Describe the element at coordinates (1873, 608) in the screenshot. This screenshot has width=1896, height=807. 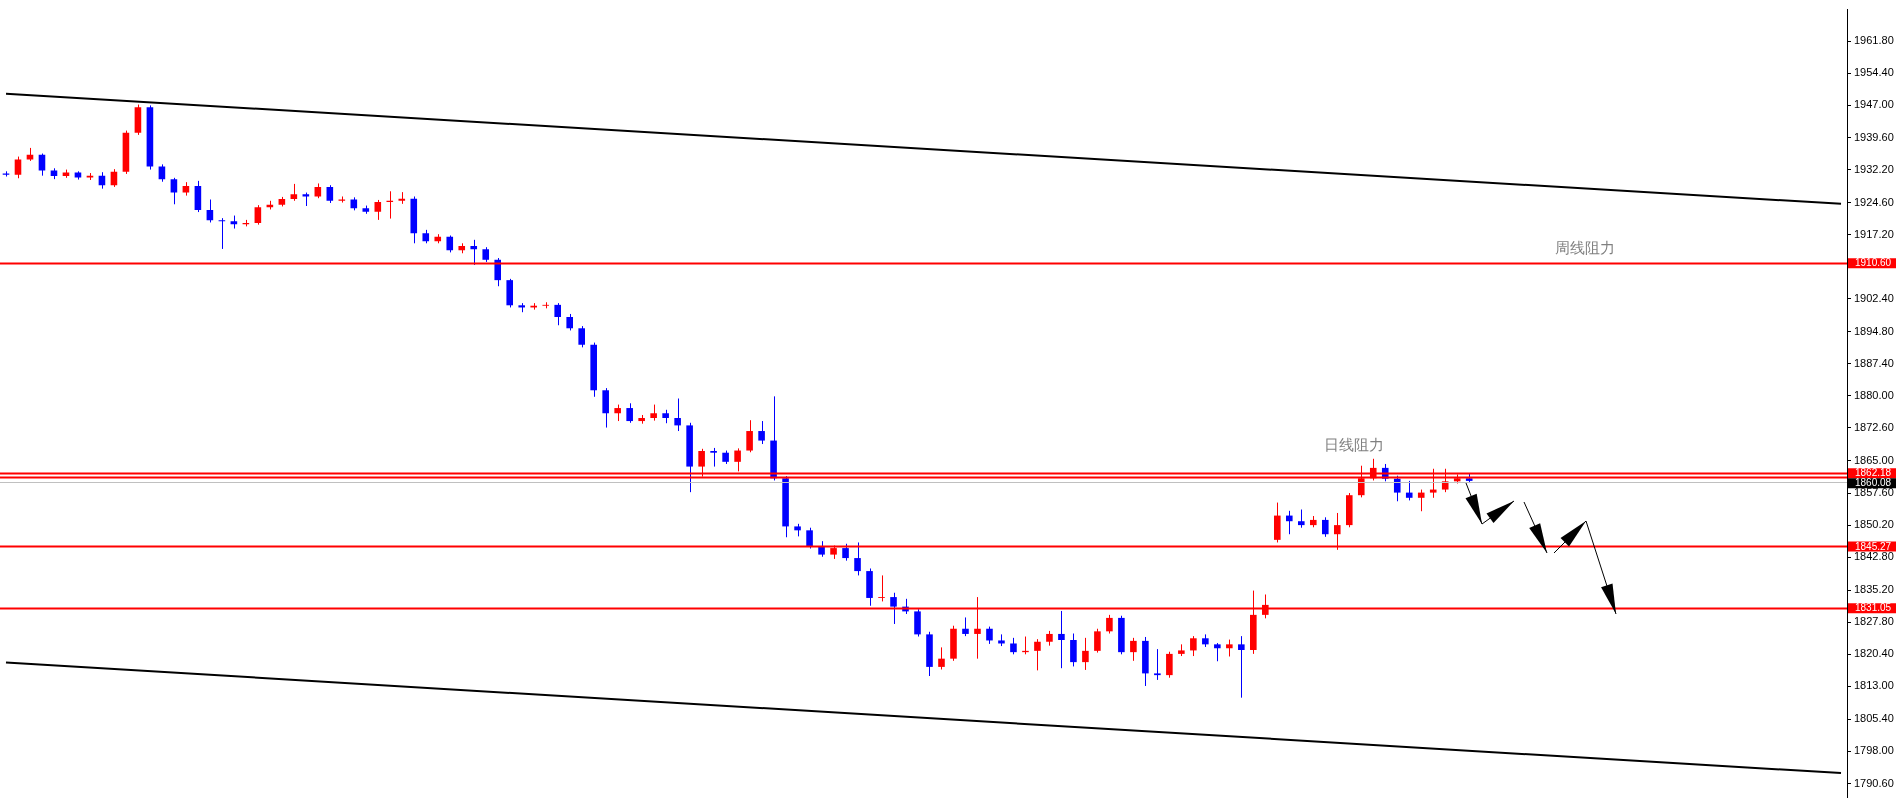
I see `ref-line-label: 1831.05` at that location.